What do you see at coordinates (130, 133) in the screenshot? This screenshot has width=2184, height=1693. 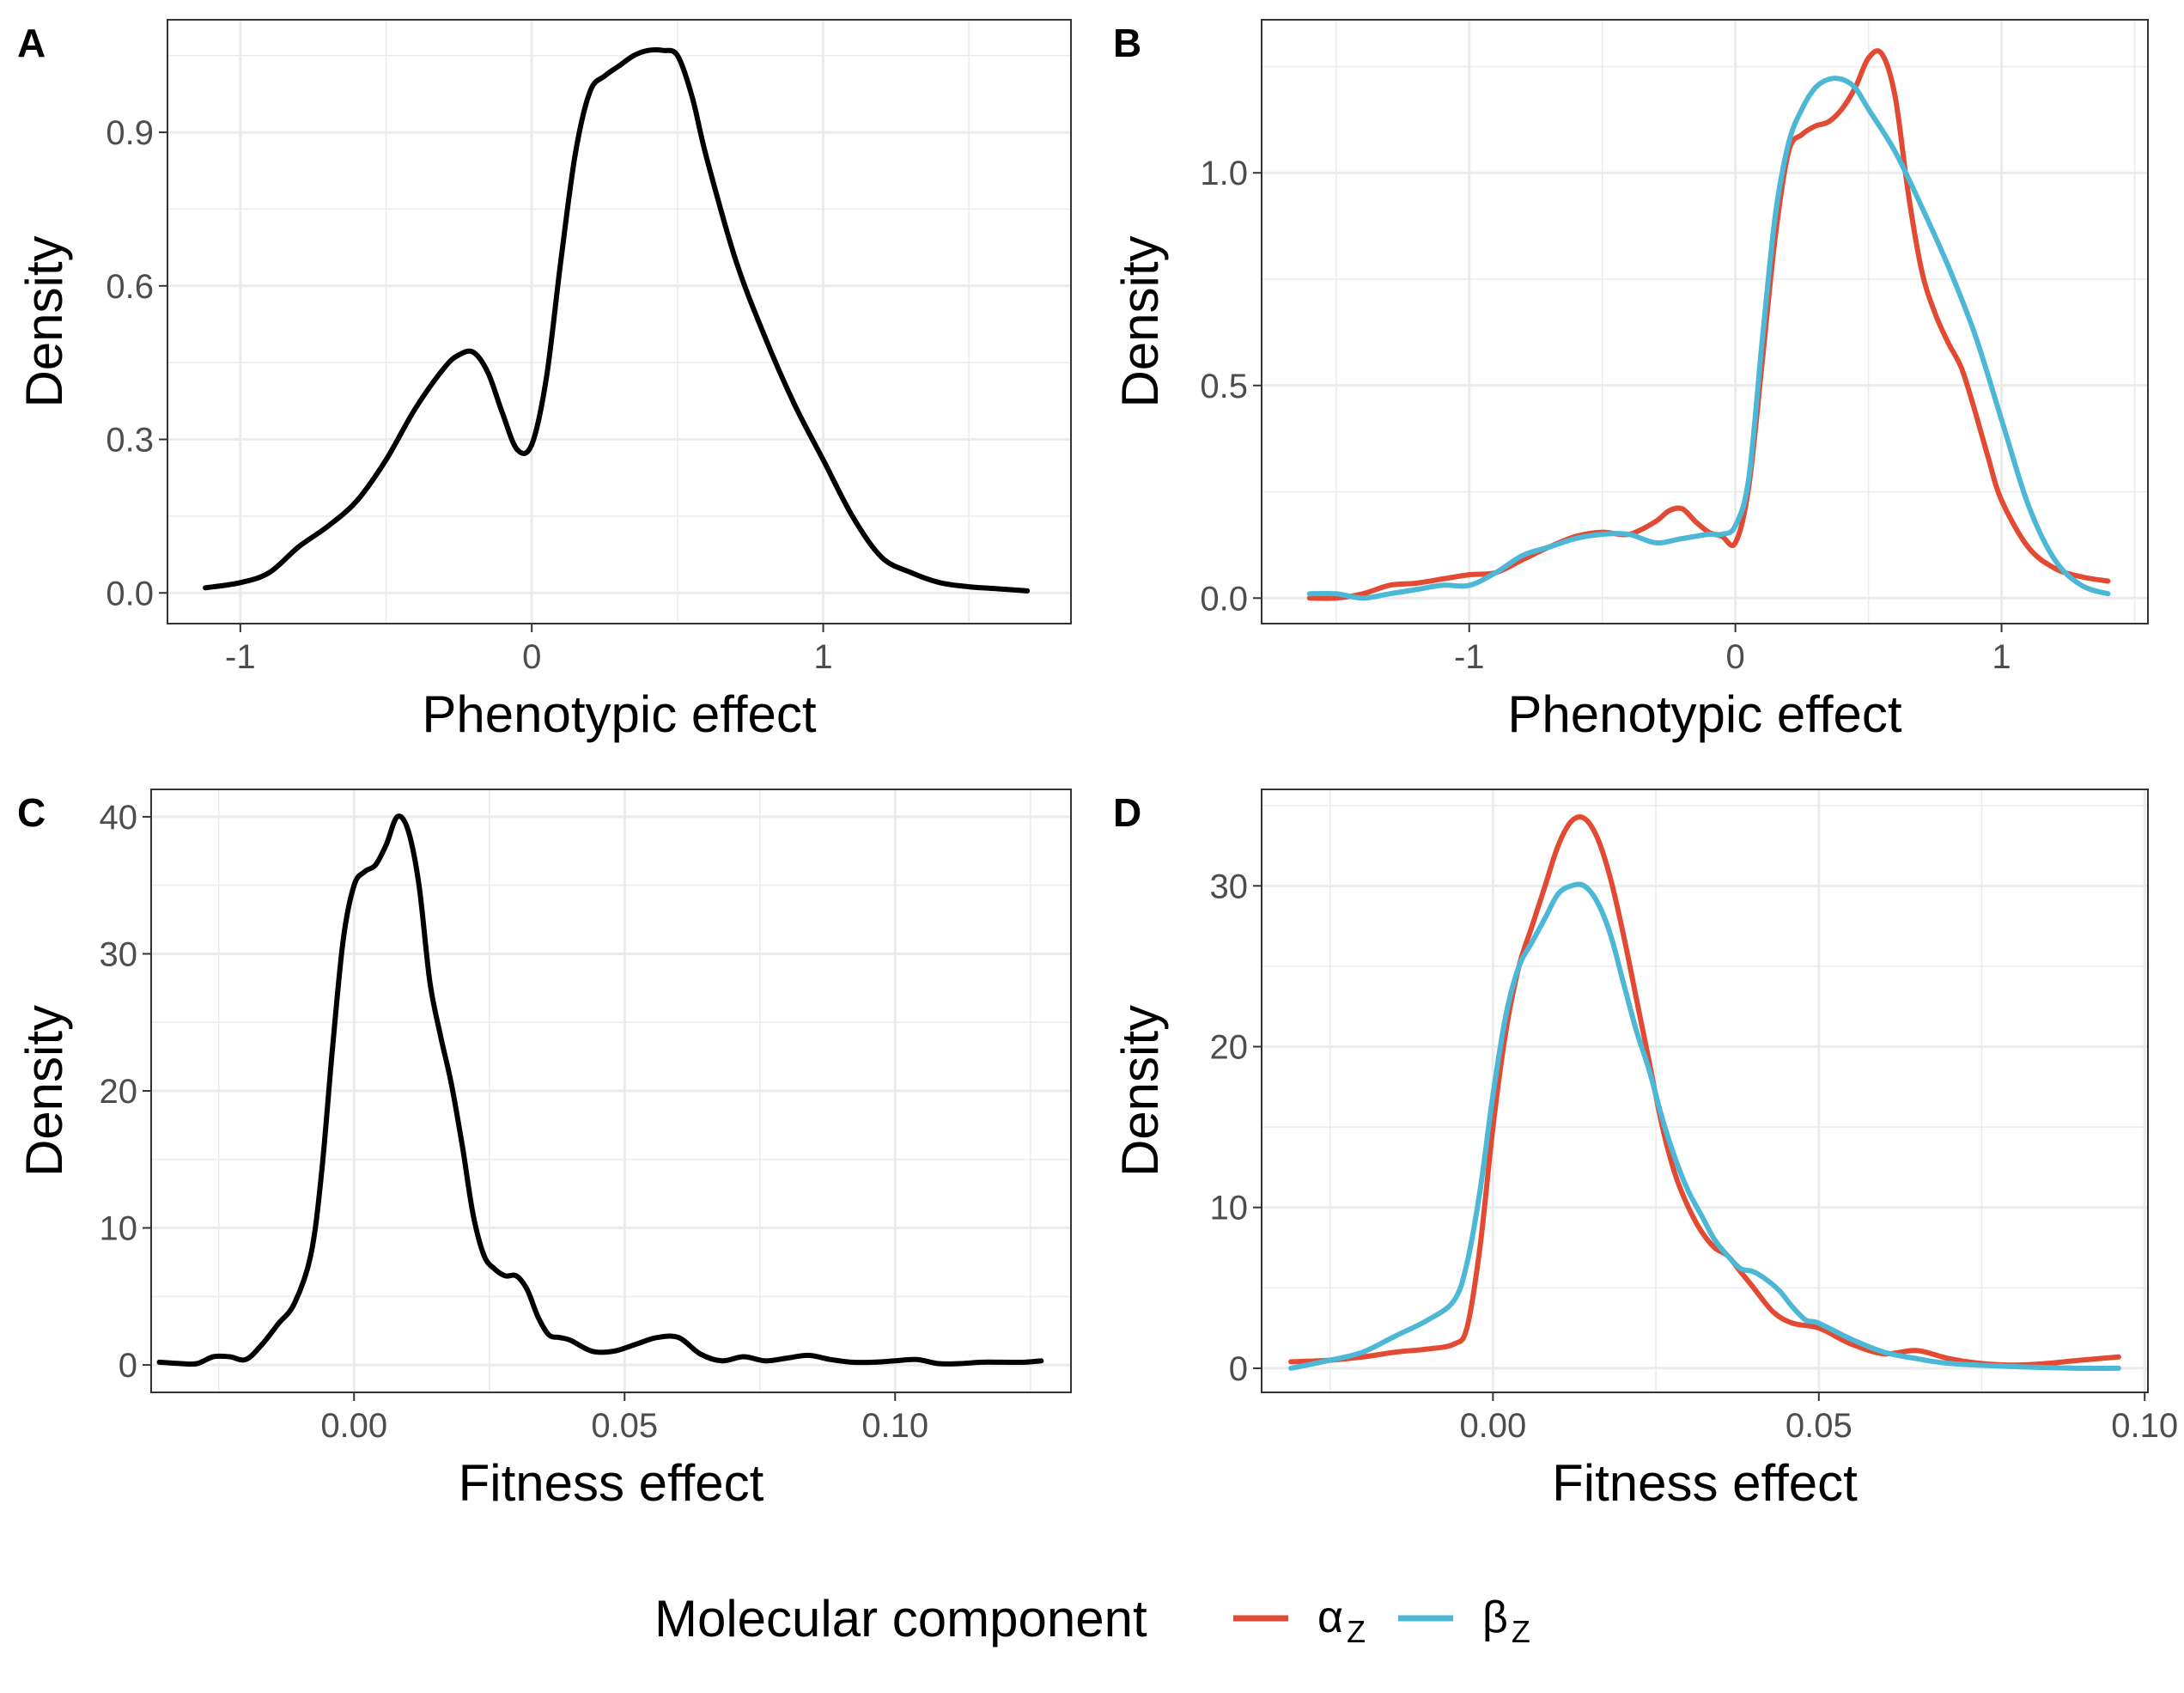 I see `panel-a-y-tick-label: 0.9` at bounding box center [130, 133].